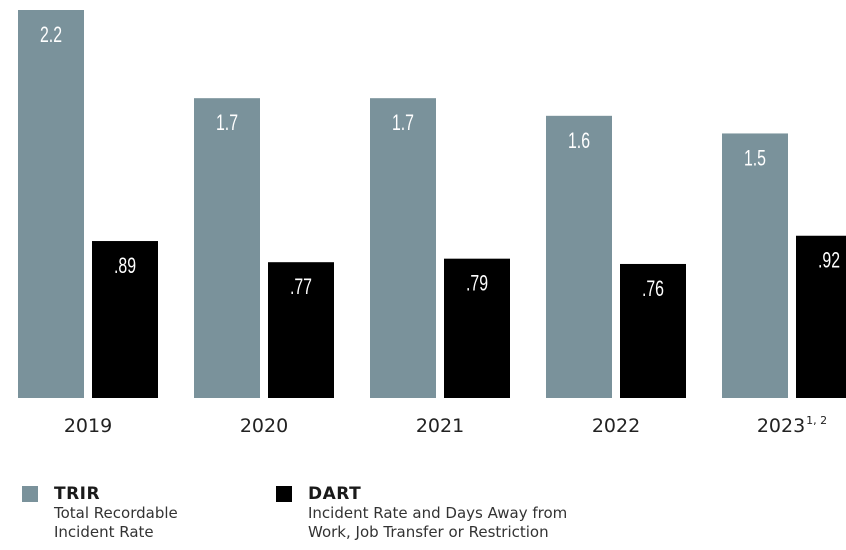 The image size is (846, 550). What do you see at coordinates (403, 248) in the screenshot?
I see `trir-bar-2021` at bounding box center [403, 248].